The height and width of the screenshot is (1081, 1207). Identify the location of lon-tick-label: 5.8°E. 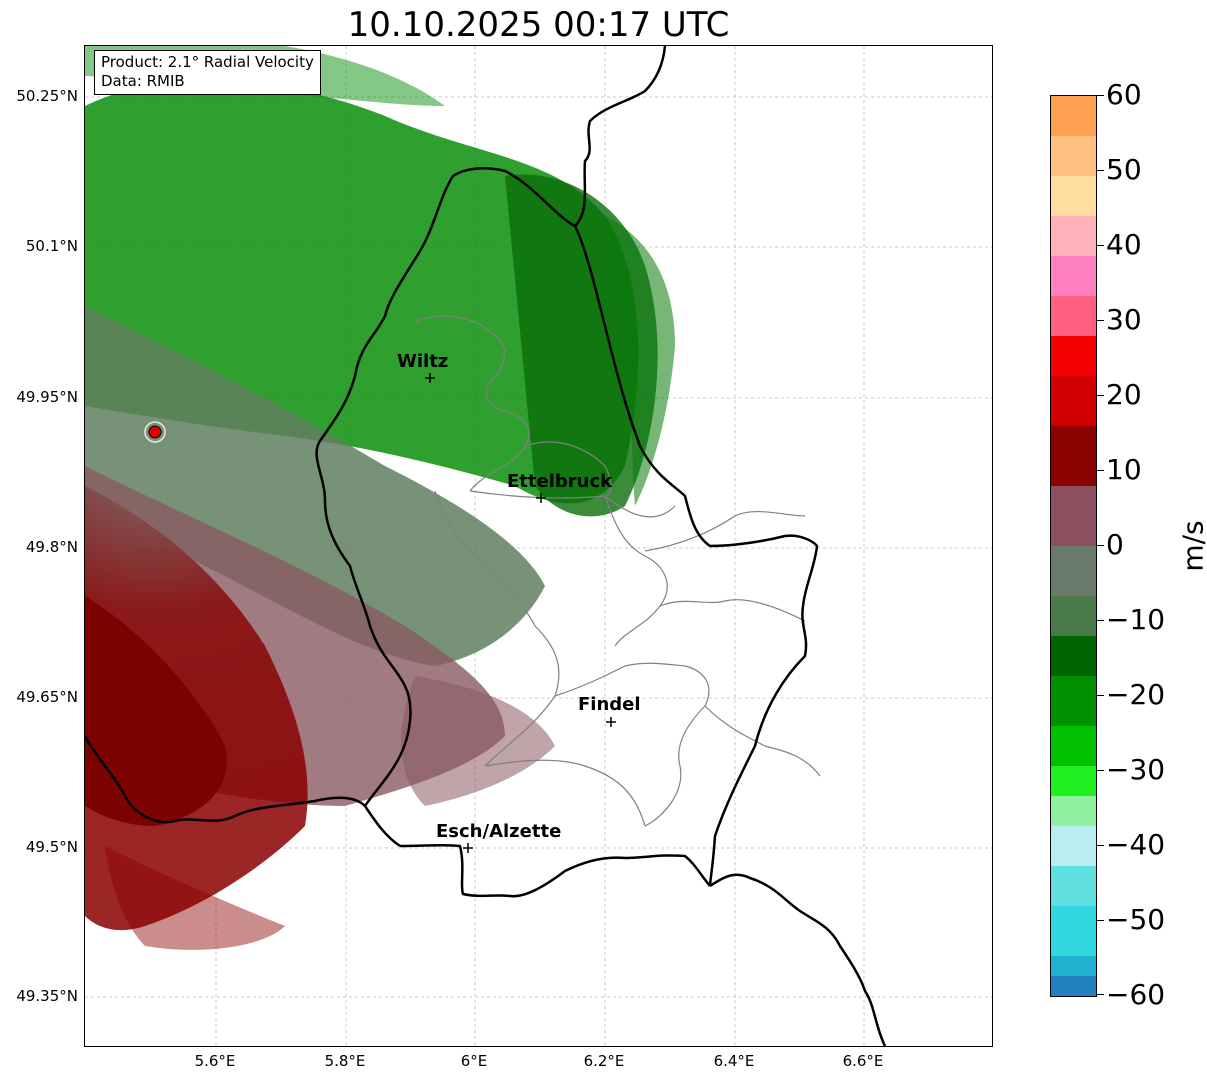
(345, 1061).